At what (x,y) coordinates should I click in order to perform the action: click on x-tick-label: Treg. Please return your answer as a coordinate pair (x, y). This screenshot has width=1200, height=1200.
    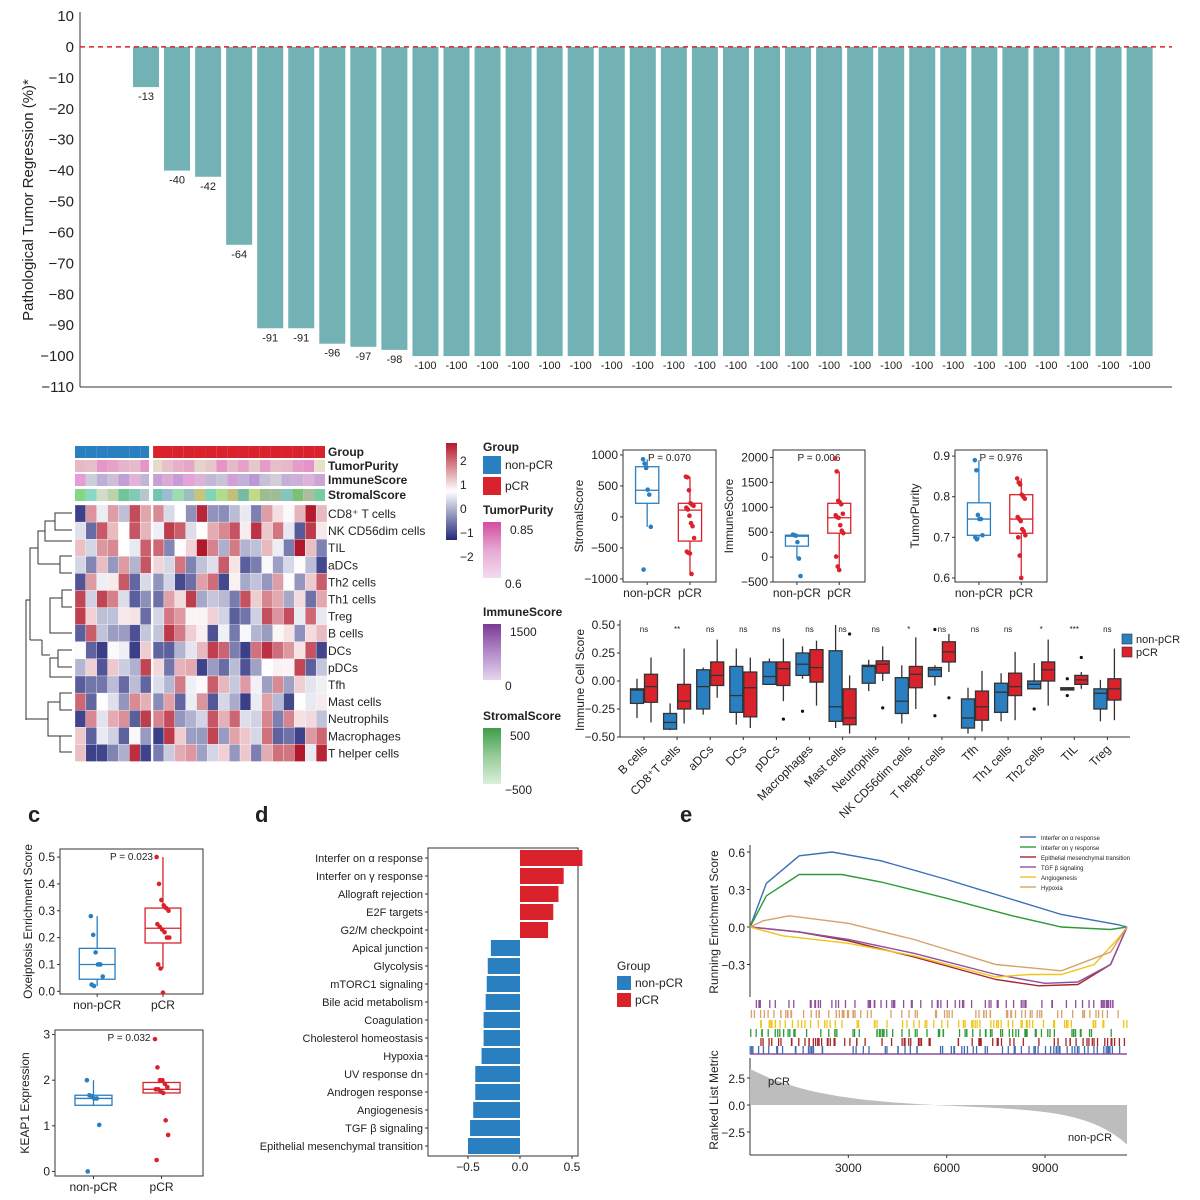
    Looking at the image, I should click on (1099, 755).